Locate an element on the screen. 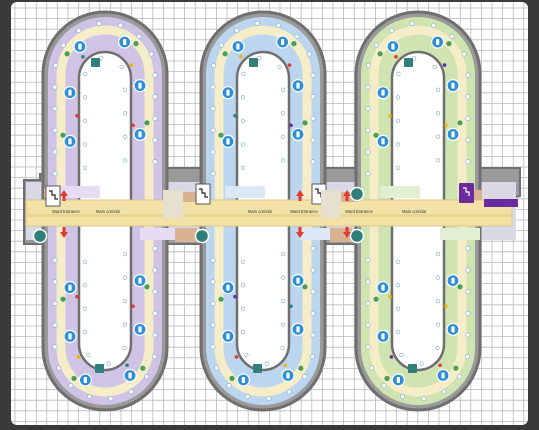 This screenshot has width=539, height=430. corridor-stripe is located at coordinates (269, 215).